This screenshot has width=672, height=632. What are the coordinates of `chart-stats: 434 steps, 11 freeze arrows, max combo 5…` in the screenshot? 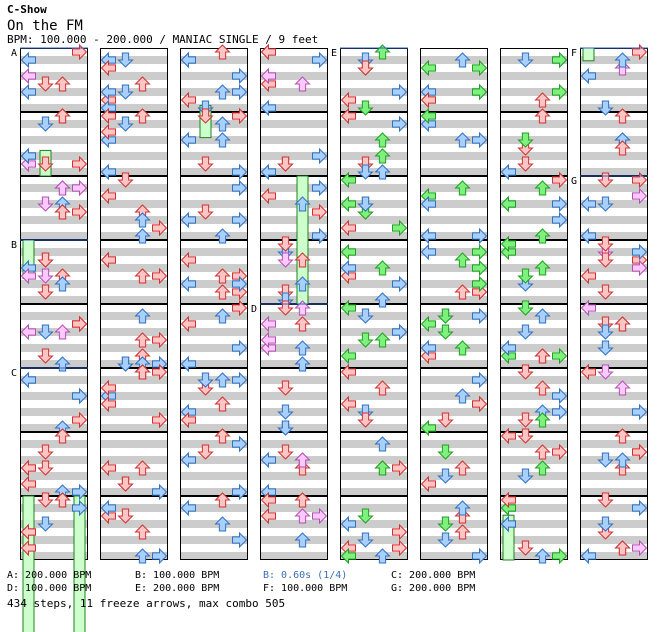 It's located at (146, 603).